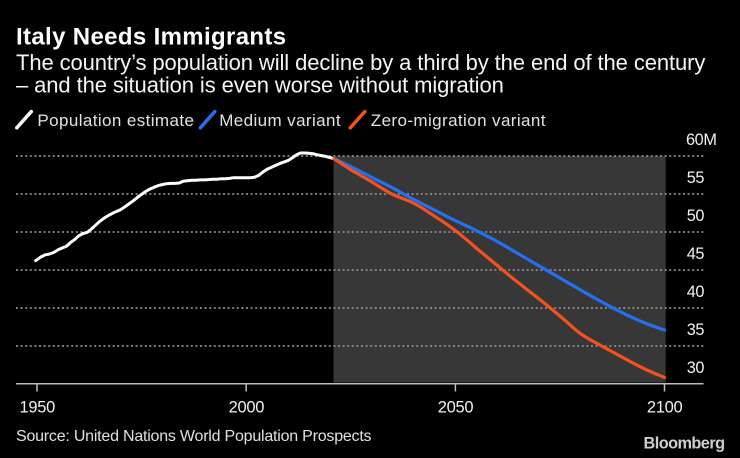 Image resolution: width=740 pixels, height=458 pixels. What do you see at coordinates (115, 120) in the screenshot?
I see `svg-text: Population estimate` at bounding box center [115, 120].